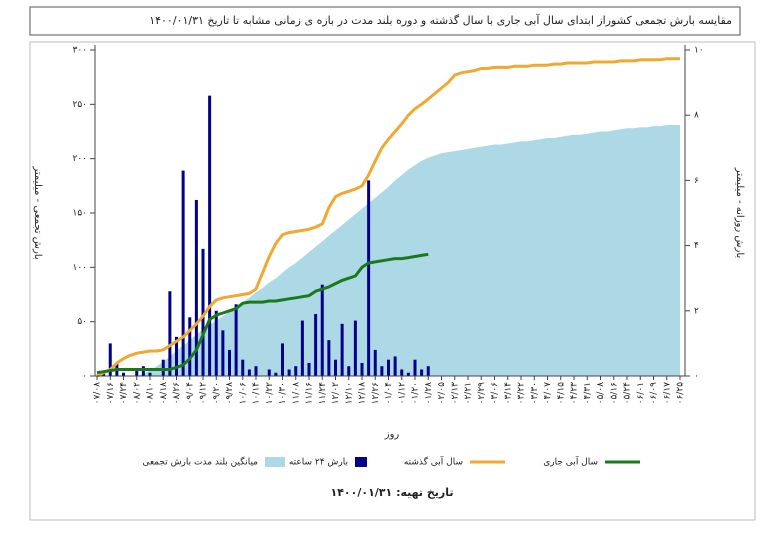 This screenshot has height=544, width=782. Describe the element at coordinates (601, 393) in the screenshot. I see `x-tick-label: ۰۵/۰۸` at that location.